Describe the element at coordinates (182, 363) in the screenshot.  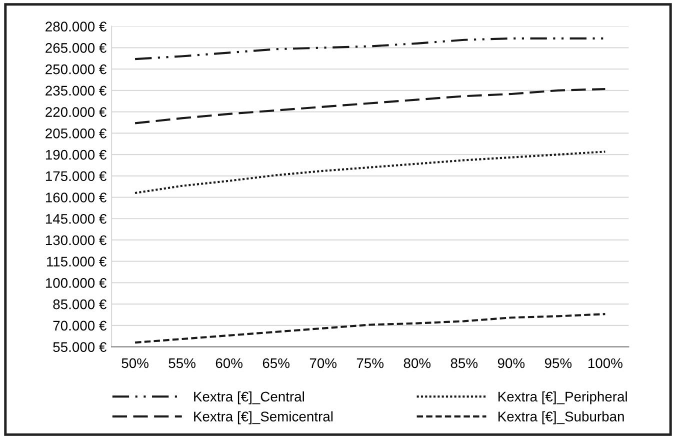
I see `x-tick-label: 55%` at that location.